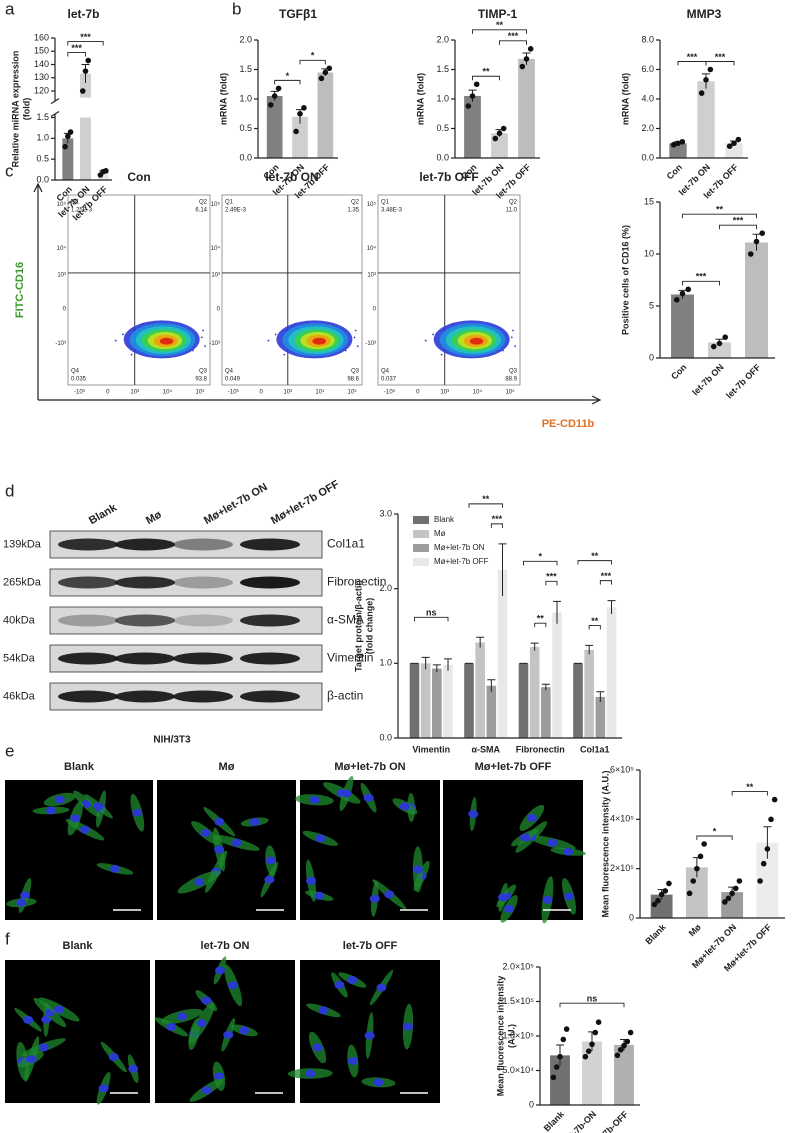 This screenshot has width=800, height=1133. What do you see at coordinates (622, 819) in the screenshot?
I see `y-tick-label: 4×10⁵` at bounding box center [622, 819].